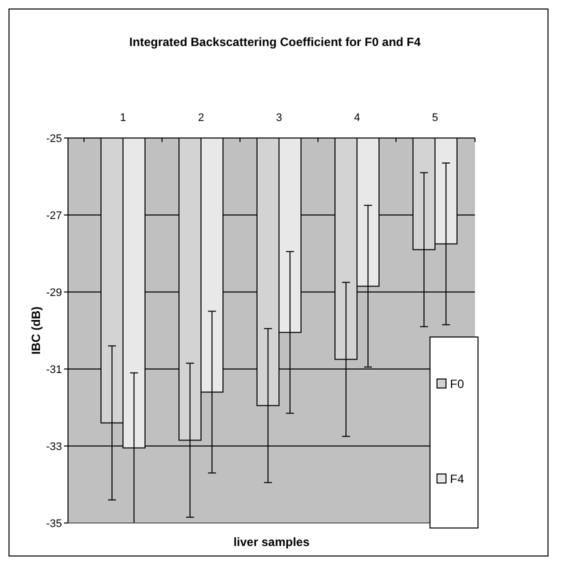  What do you see at coordinates (271, 542) in the screenshot?
I see `x-axis-title: liver samples` at bounding box center [271, 542].